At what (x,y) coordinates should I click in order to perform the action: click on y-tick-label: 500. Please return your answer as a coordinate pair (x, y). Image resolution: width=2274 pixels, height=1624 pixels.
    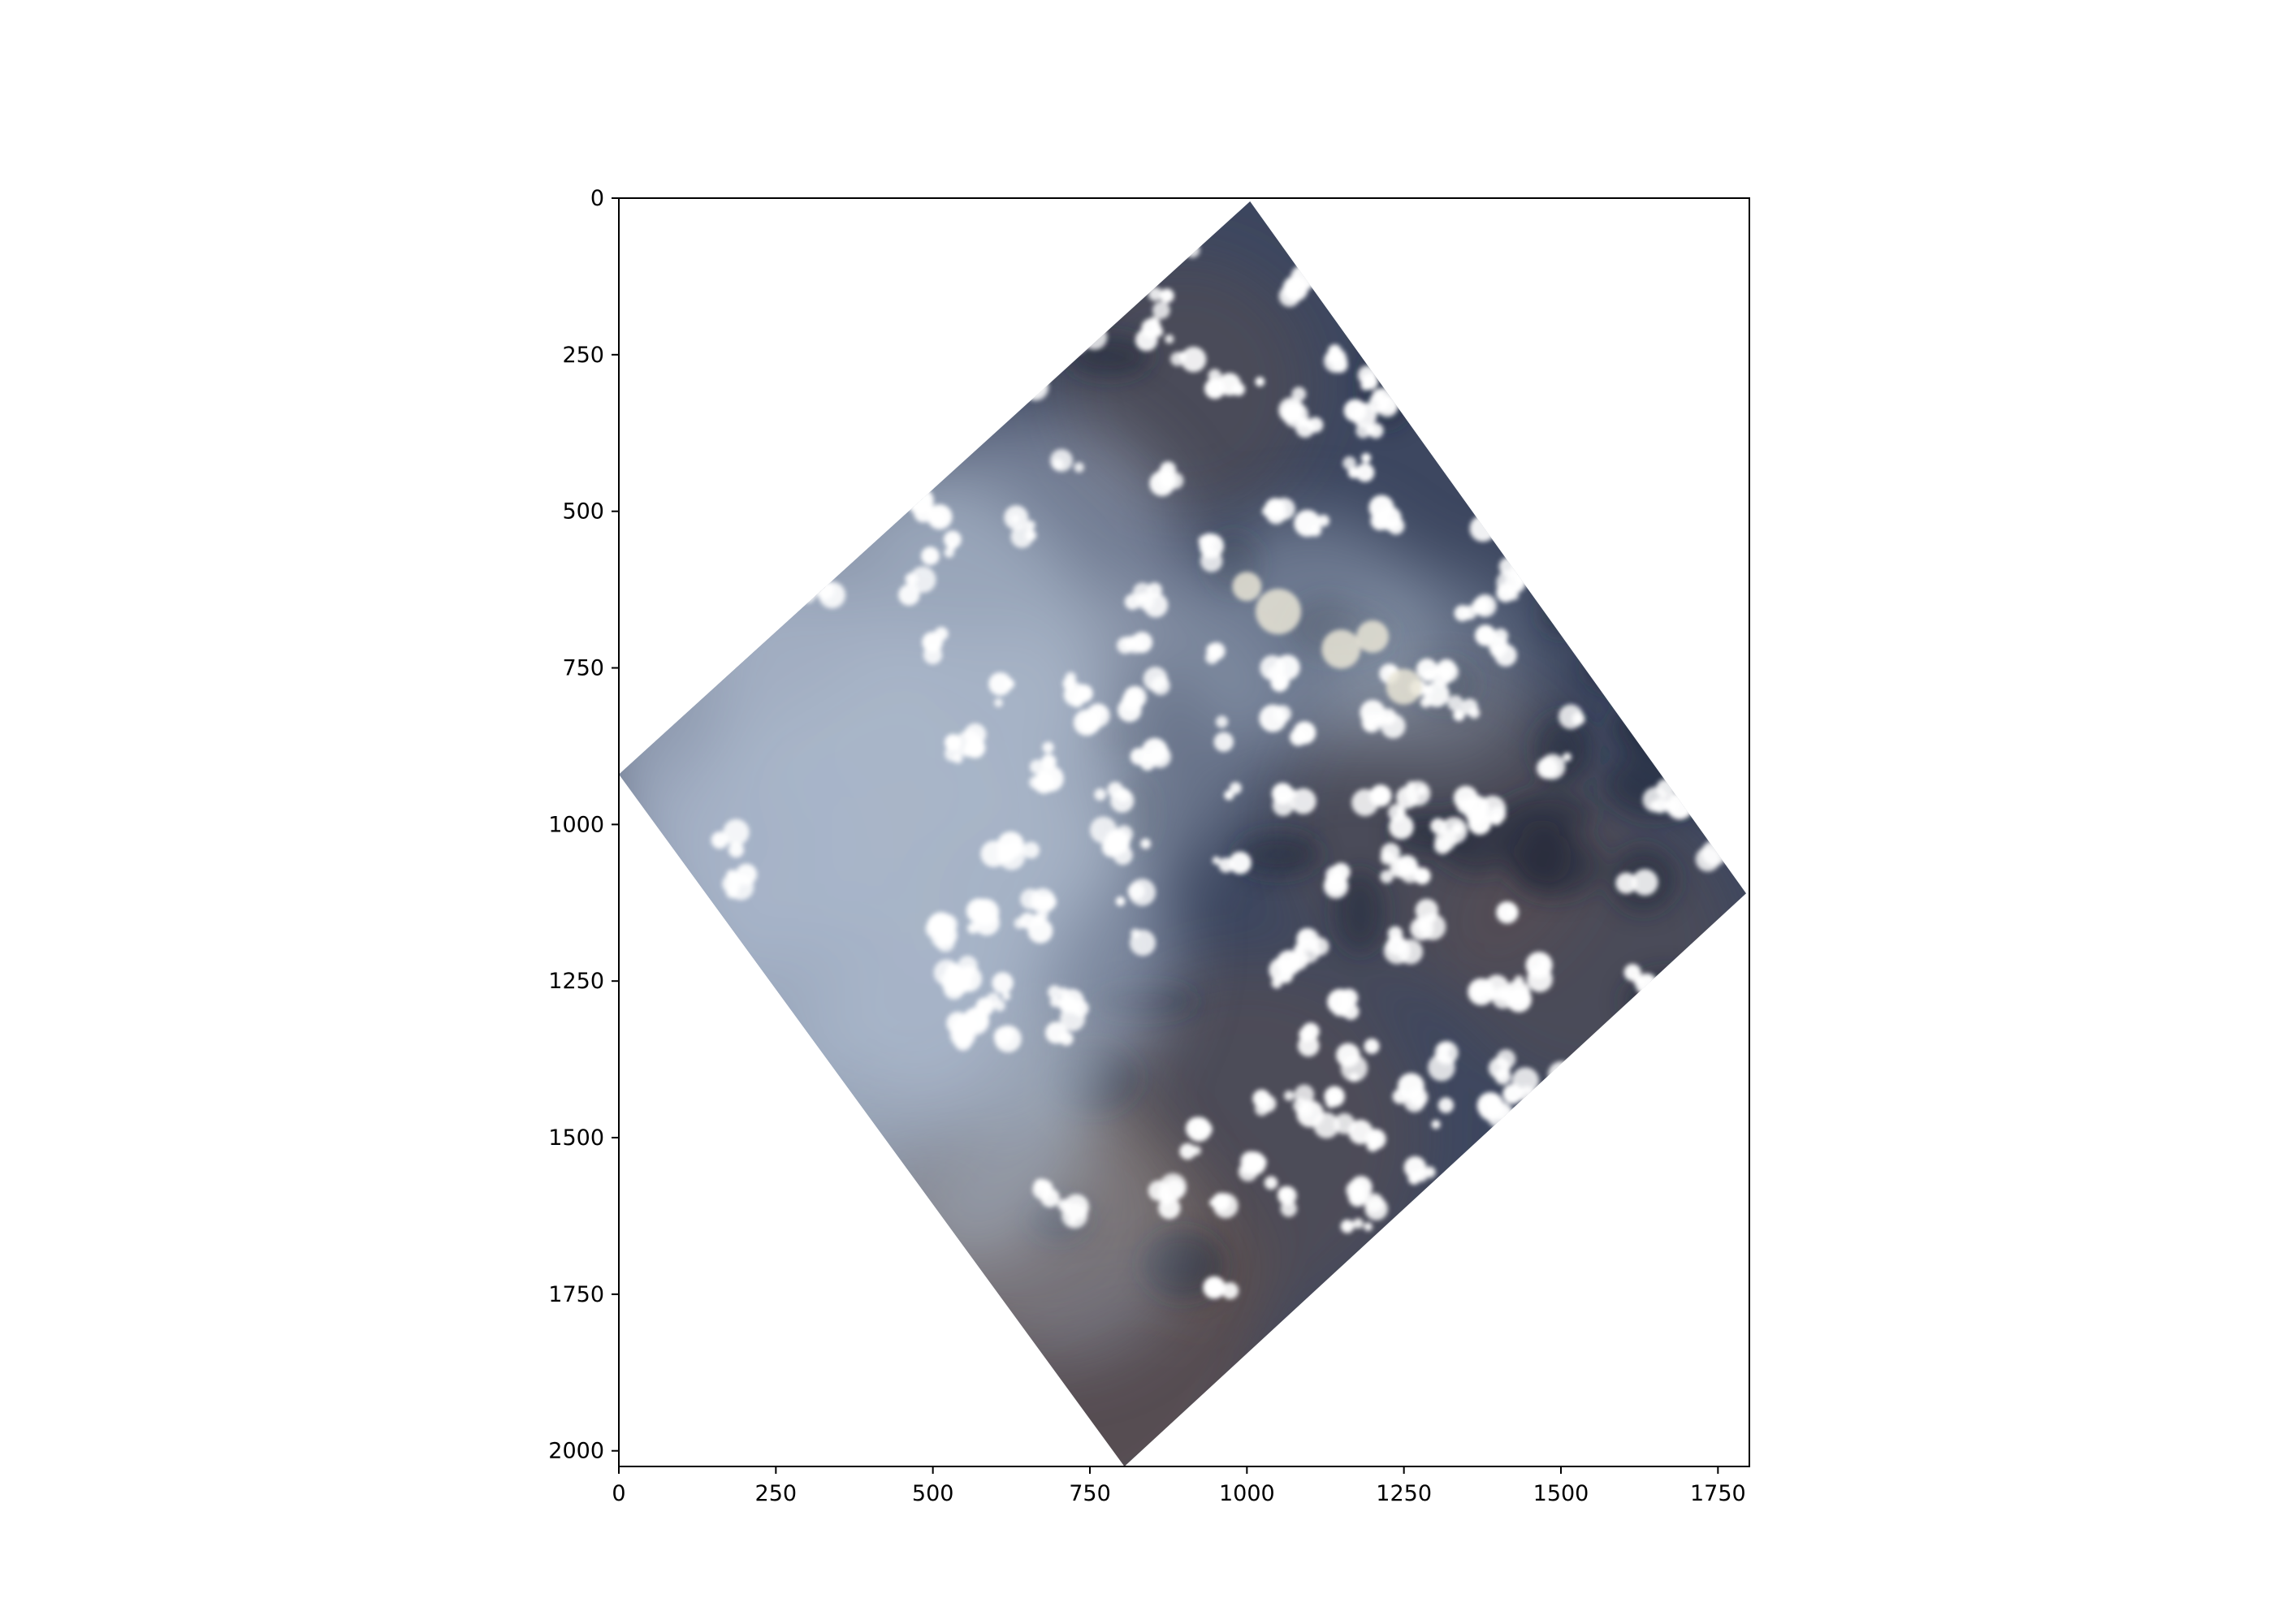
    Looking at the image, I should click on (583, 512).